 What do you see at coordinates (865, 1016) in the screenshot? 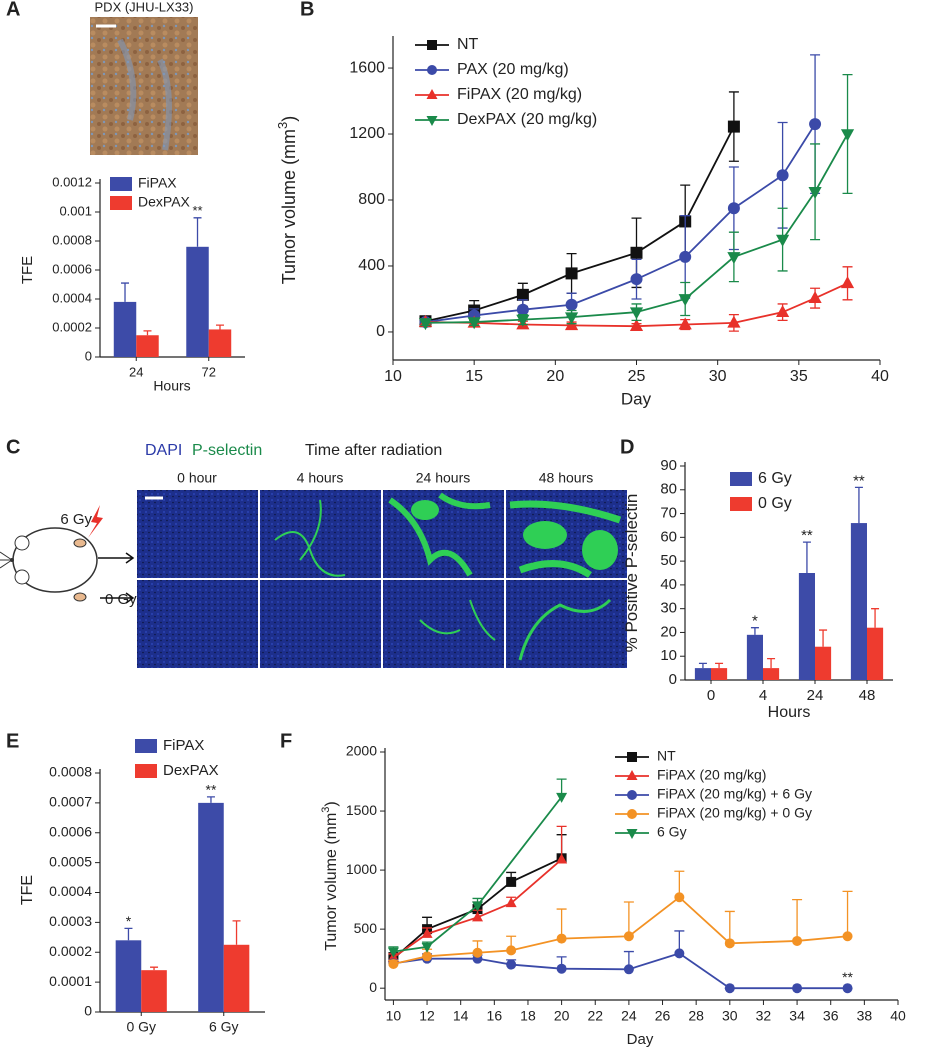
I see `x-tick-label: 38` at bounding box center [865, 1016].